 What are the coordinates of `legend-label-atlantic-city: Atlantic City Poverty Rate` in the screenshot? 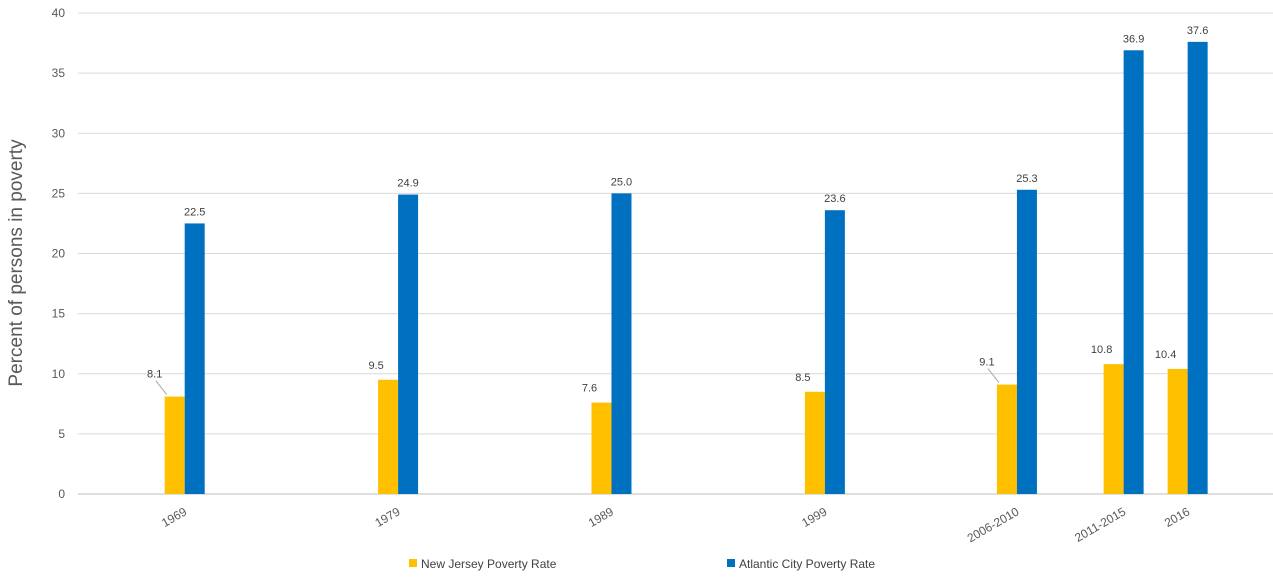 It's located at (807, 564).